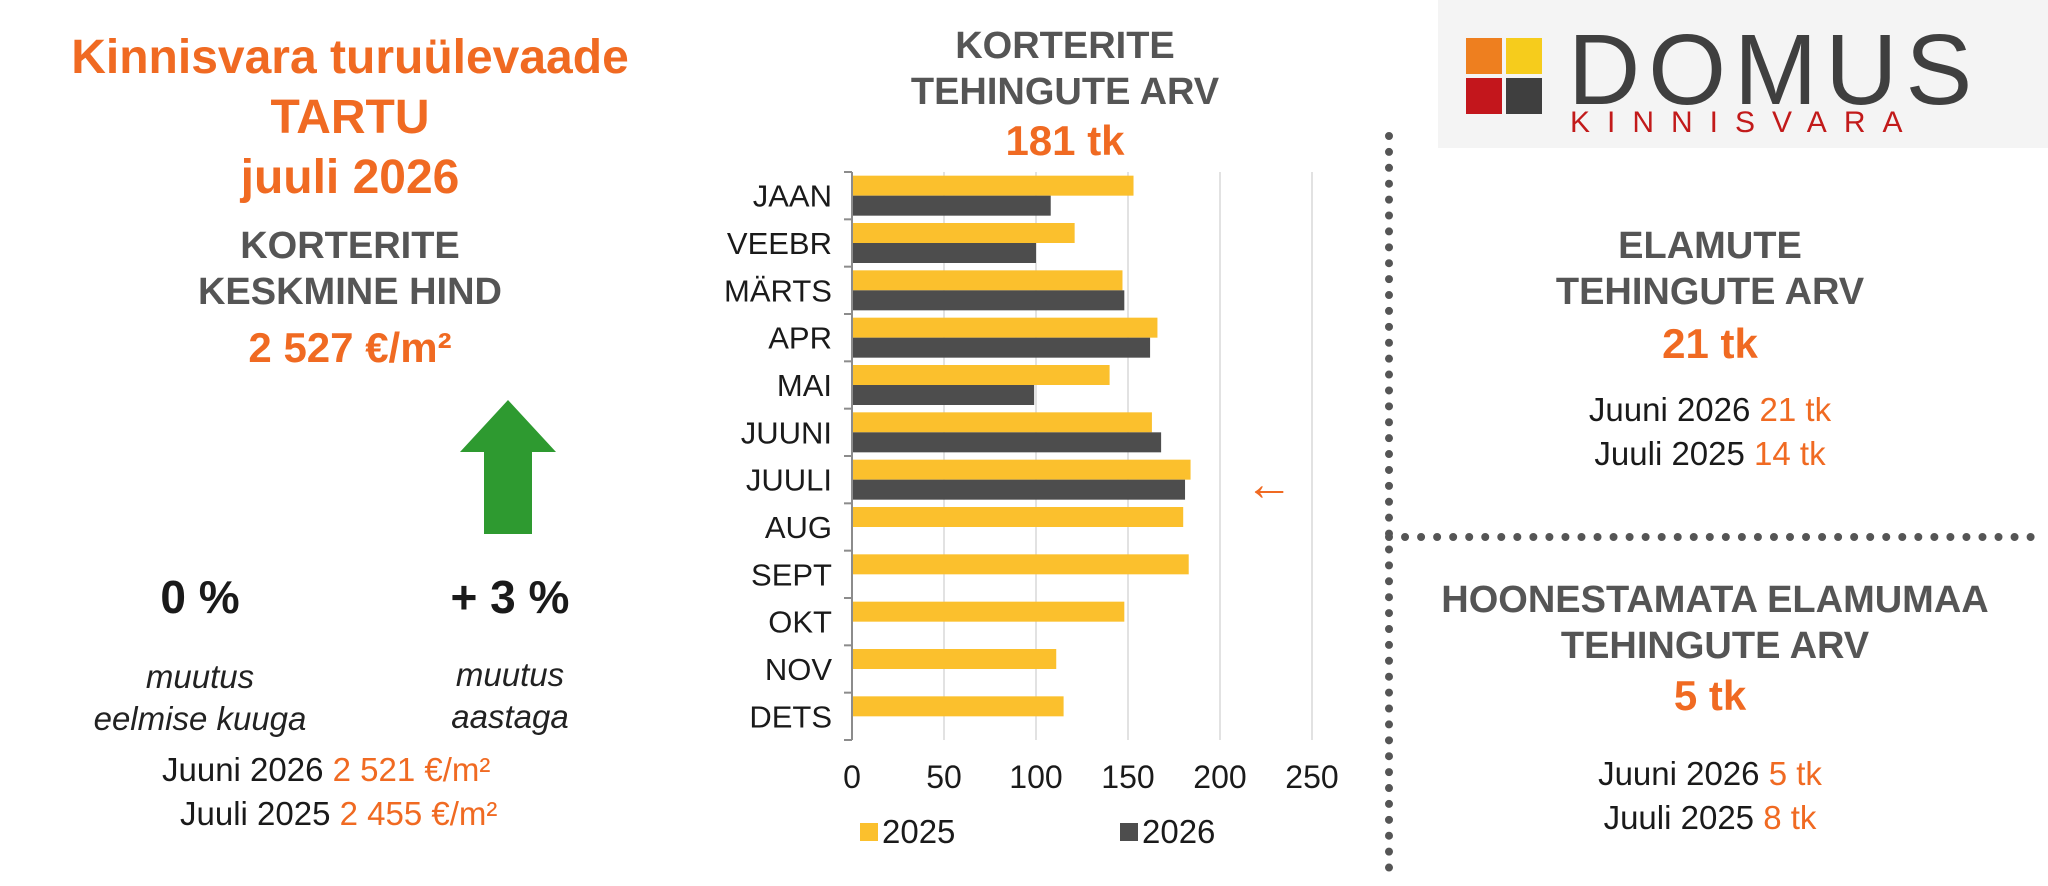 Image resolution: width=2048 pixels, height=886 pixels. I want to click on logo-square-orange, so click(1484, 56).